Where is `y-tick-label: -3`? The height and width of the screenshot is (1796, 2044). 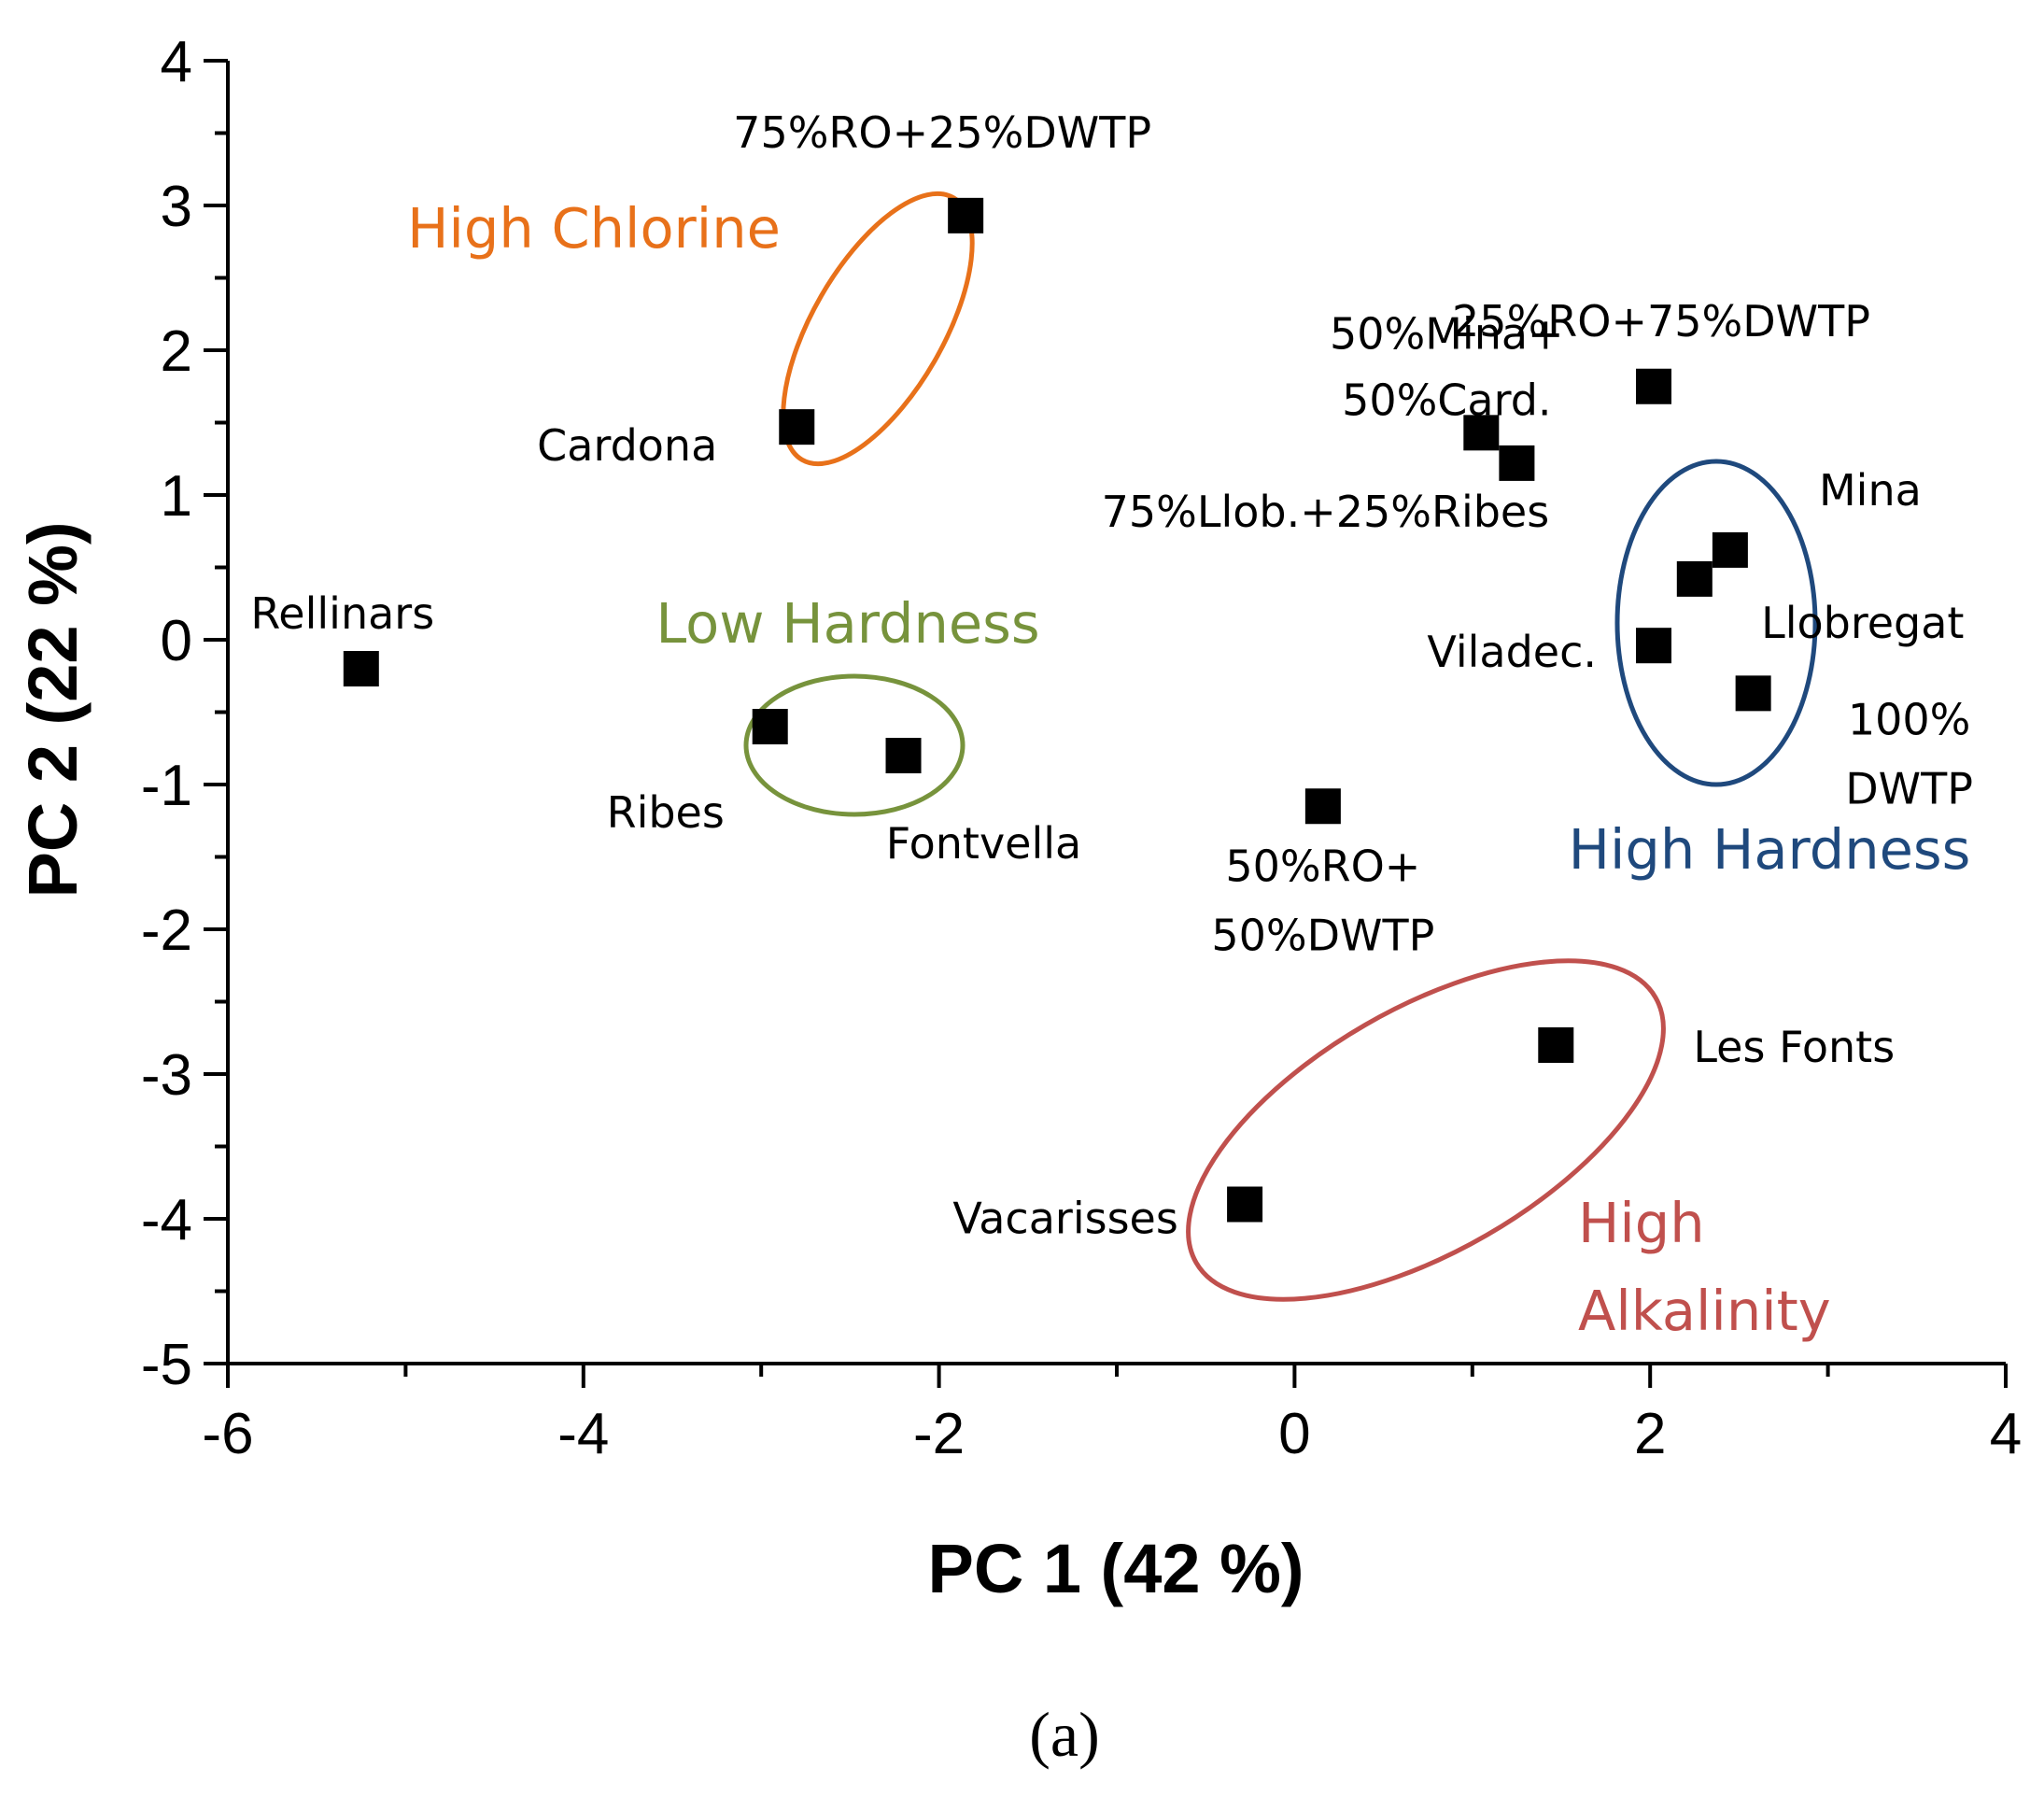 y-tick-label: -3 is located at coordinates (166, 1076).